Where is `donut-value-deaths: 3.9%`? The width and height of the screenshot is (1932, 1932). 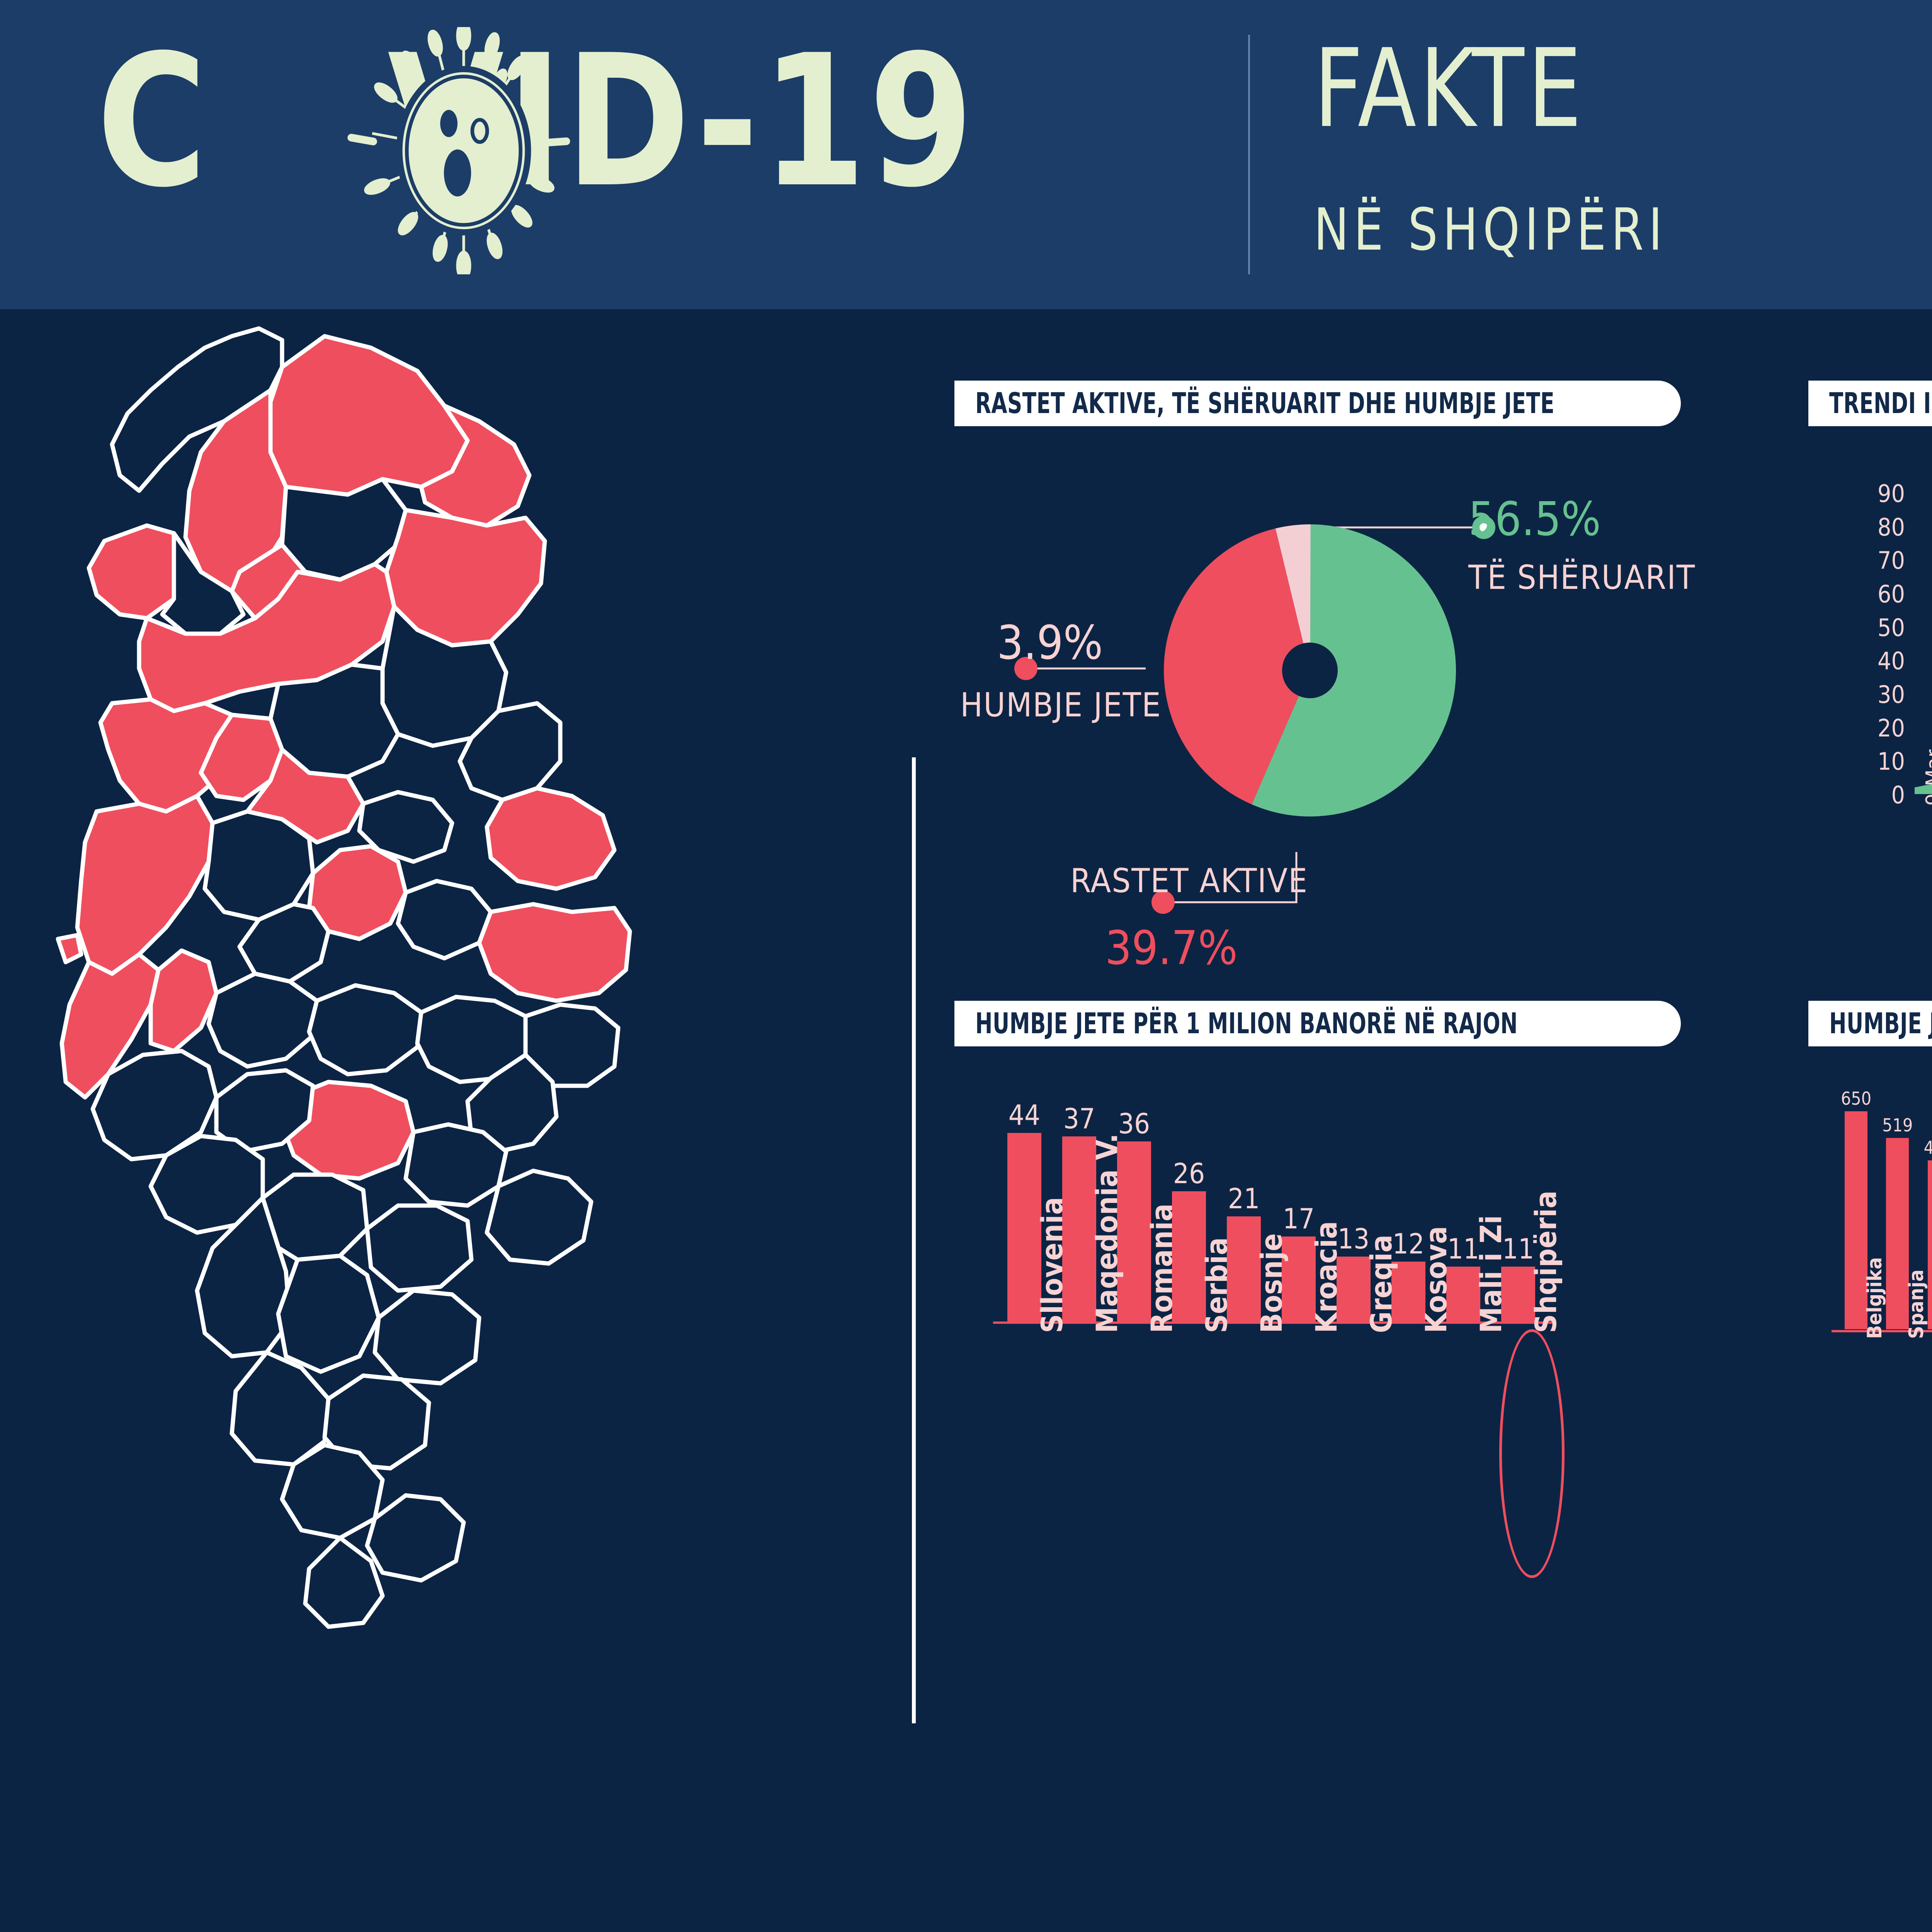 donut-value-deaths: 3.9% is located at coordinates (1050, 643).